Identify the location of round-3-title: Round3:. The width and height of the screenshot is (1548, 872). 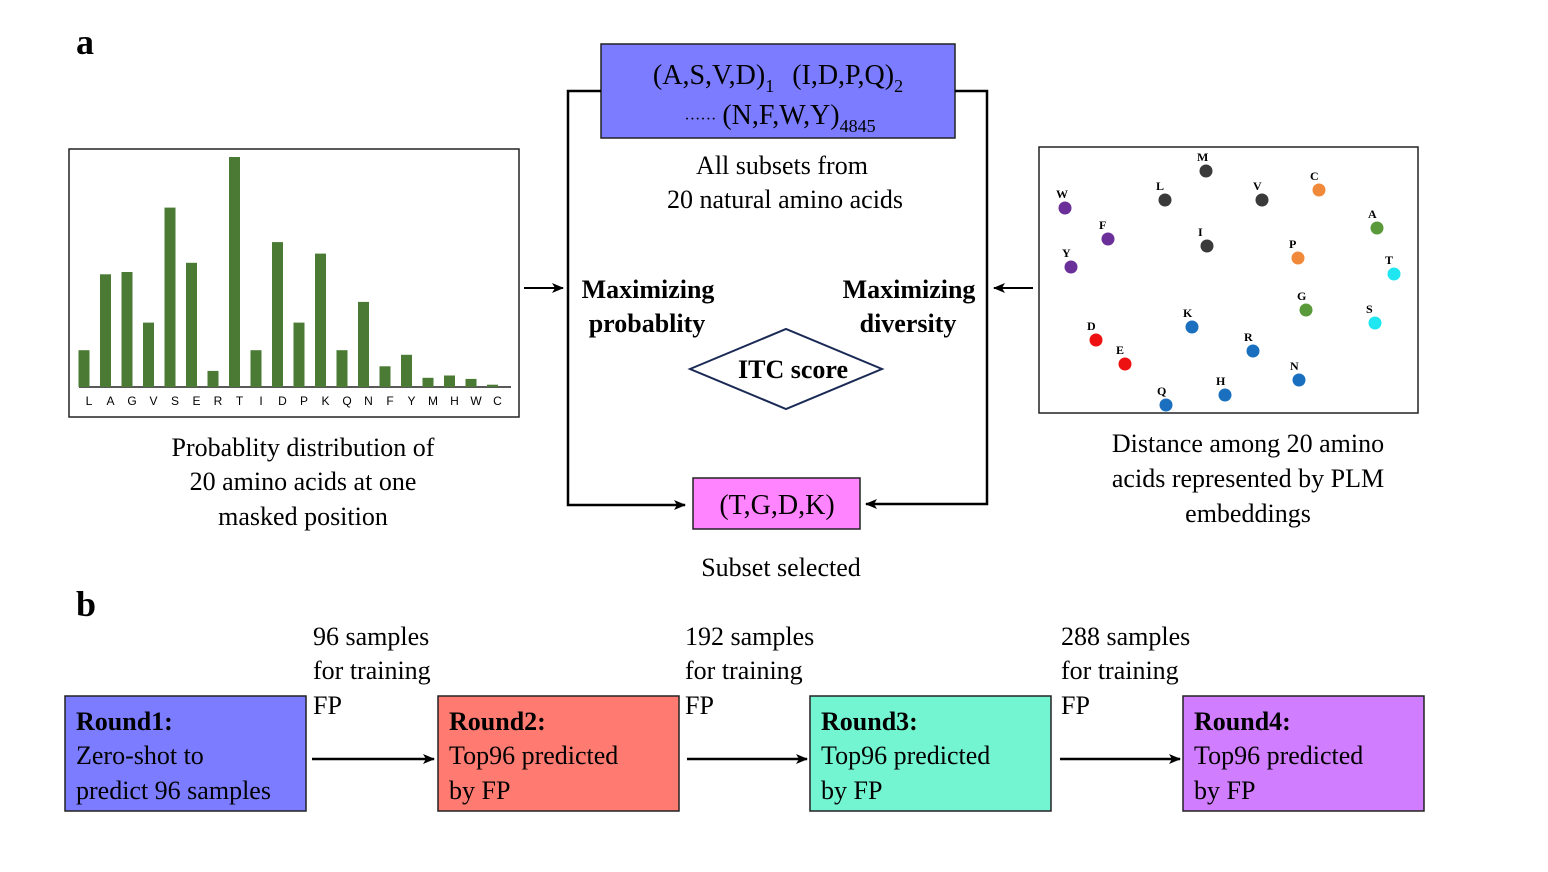
(869, 721).